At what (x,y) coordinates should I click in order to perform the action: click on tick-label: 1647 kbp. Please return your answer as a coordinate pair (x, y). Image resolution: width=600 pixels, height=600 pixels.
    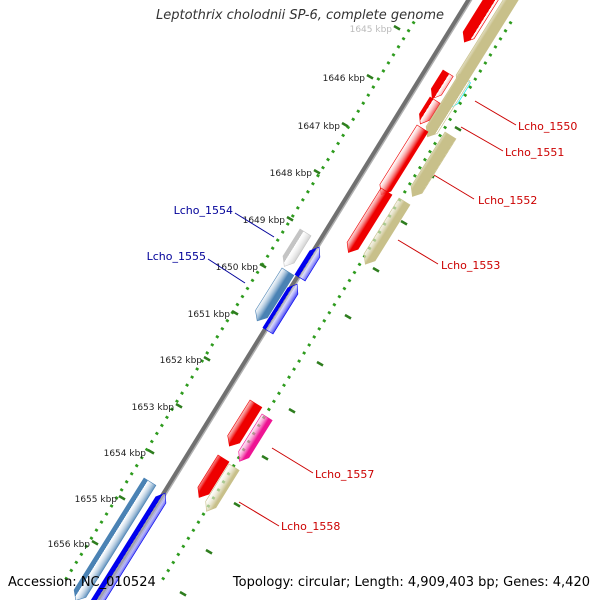
    Looking at the image, I should click on (319, 127).